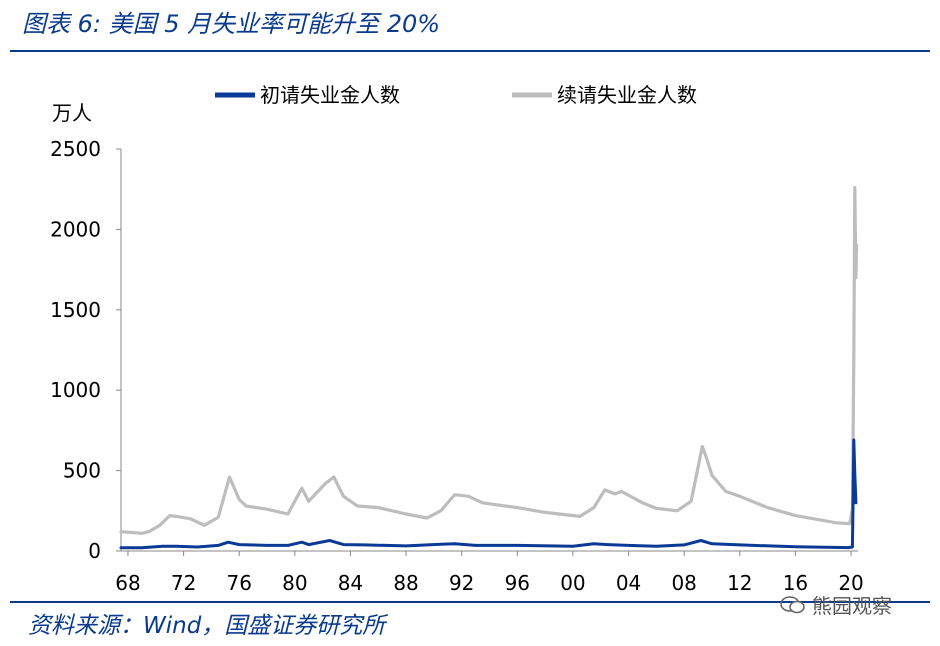 The height and width of the screenshot is (646, 940). I want to click on x-tick-label: 92, so click(461, 583).